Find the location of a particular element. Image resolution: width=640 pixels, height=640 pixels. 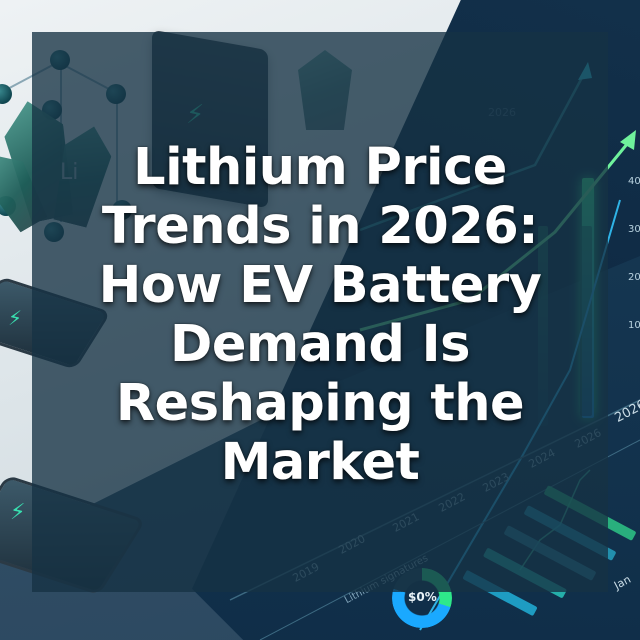

title-line-4: Demand Is is located at coordinates (320, 344).